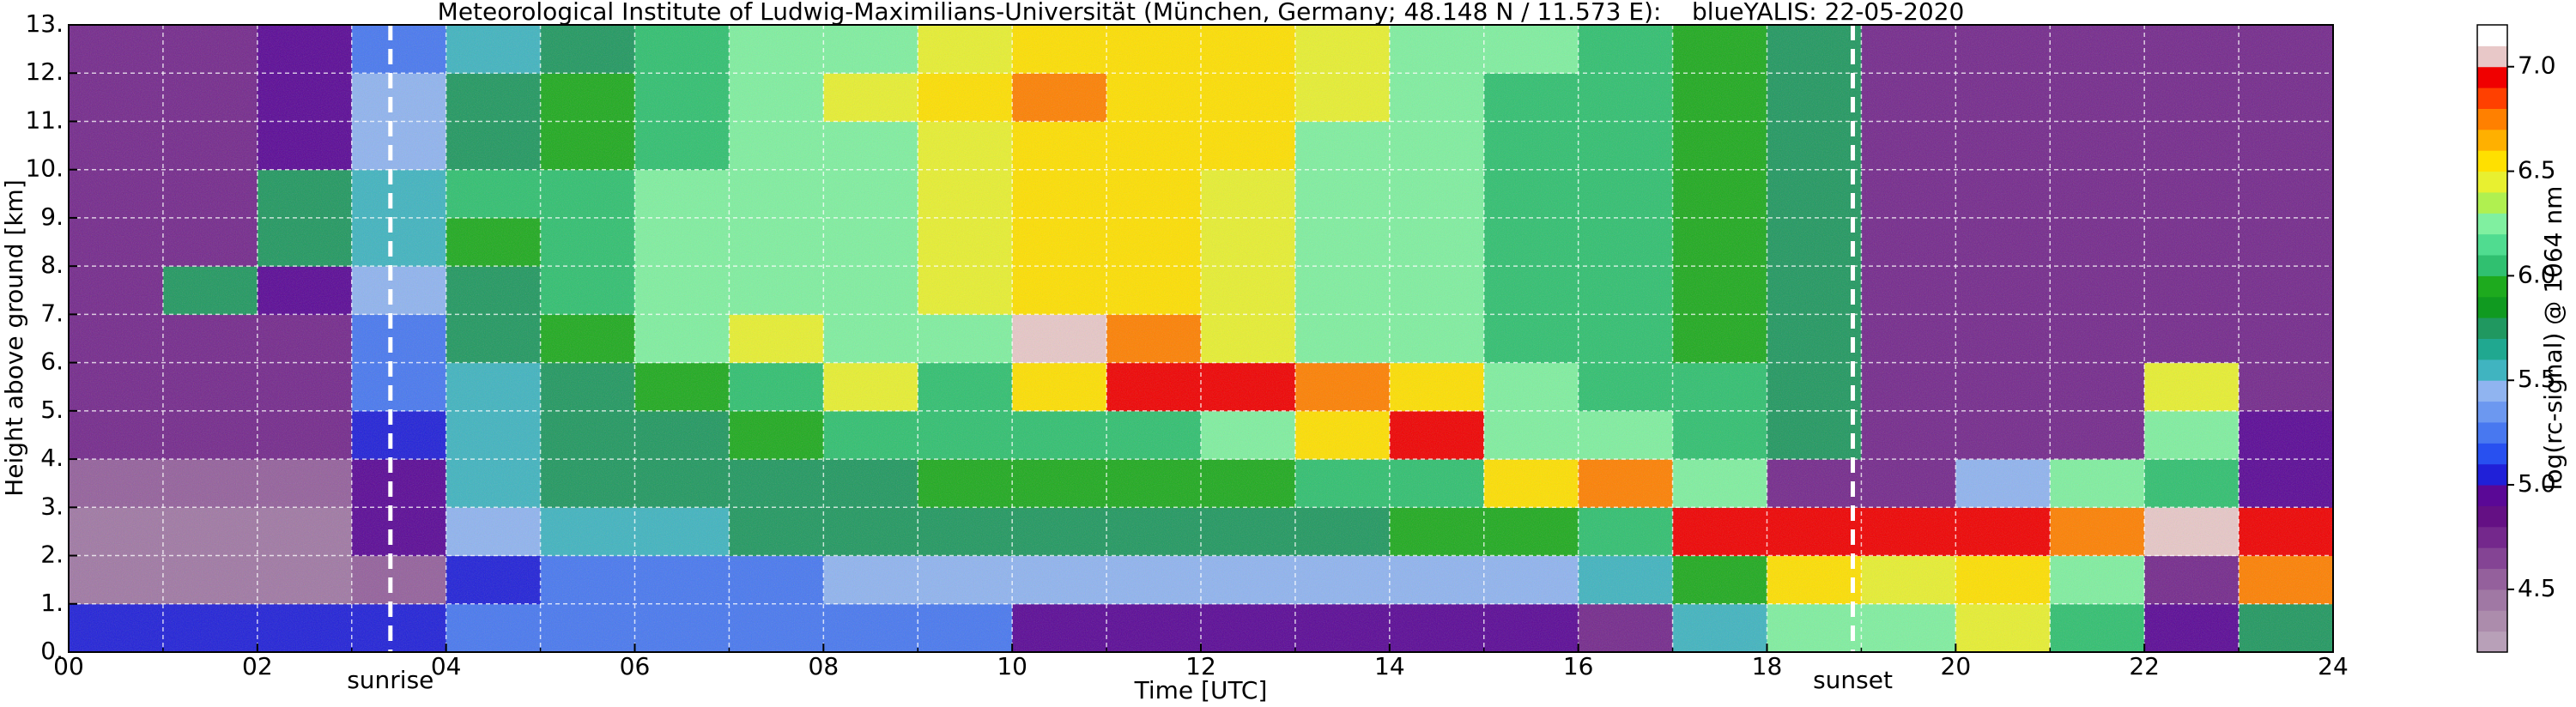 The width and height of the screenshot is (2576, 707). Describe the element at coordinates (1767, 666) in the screenshot. I see `x-tick-label: 18` at that location.